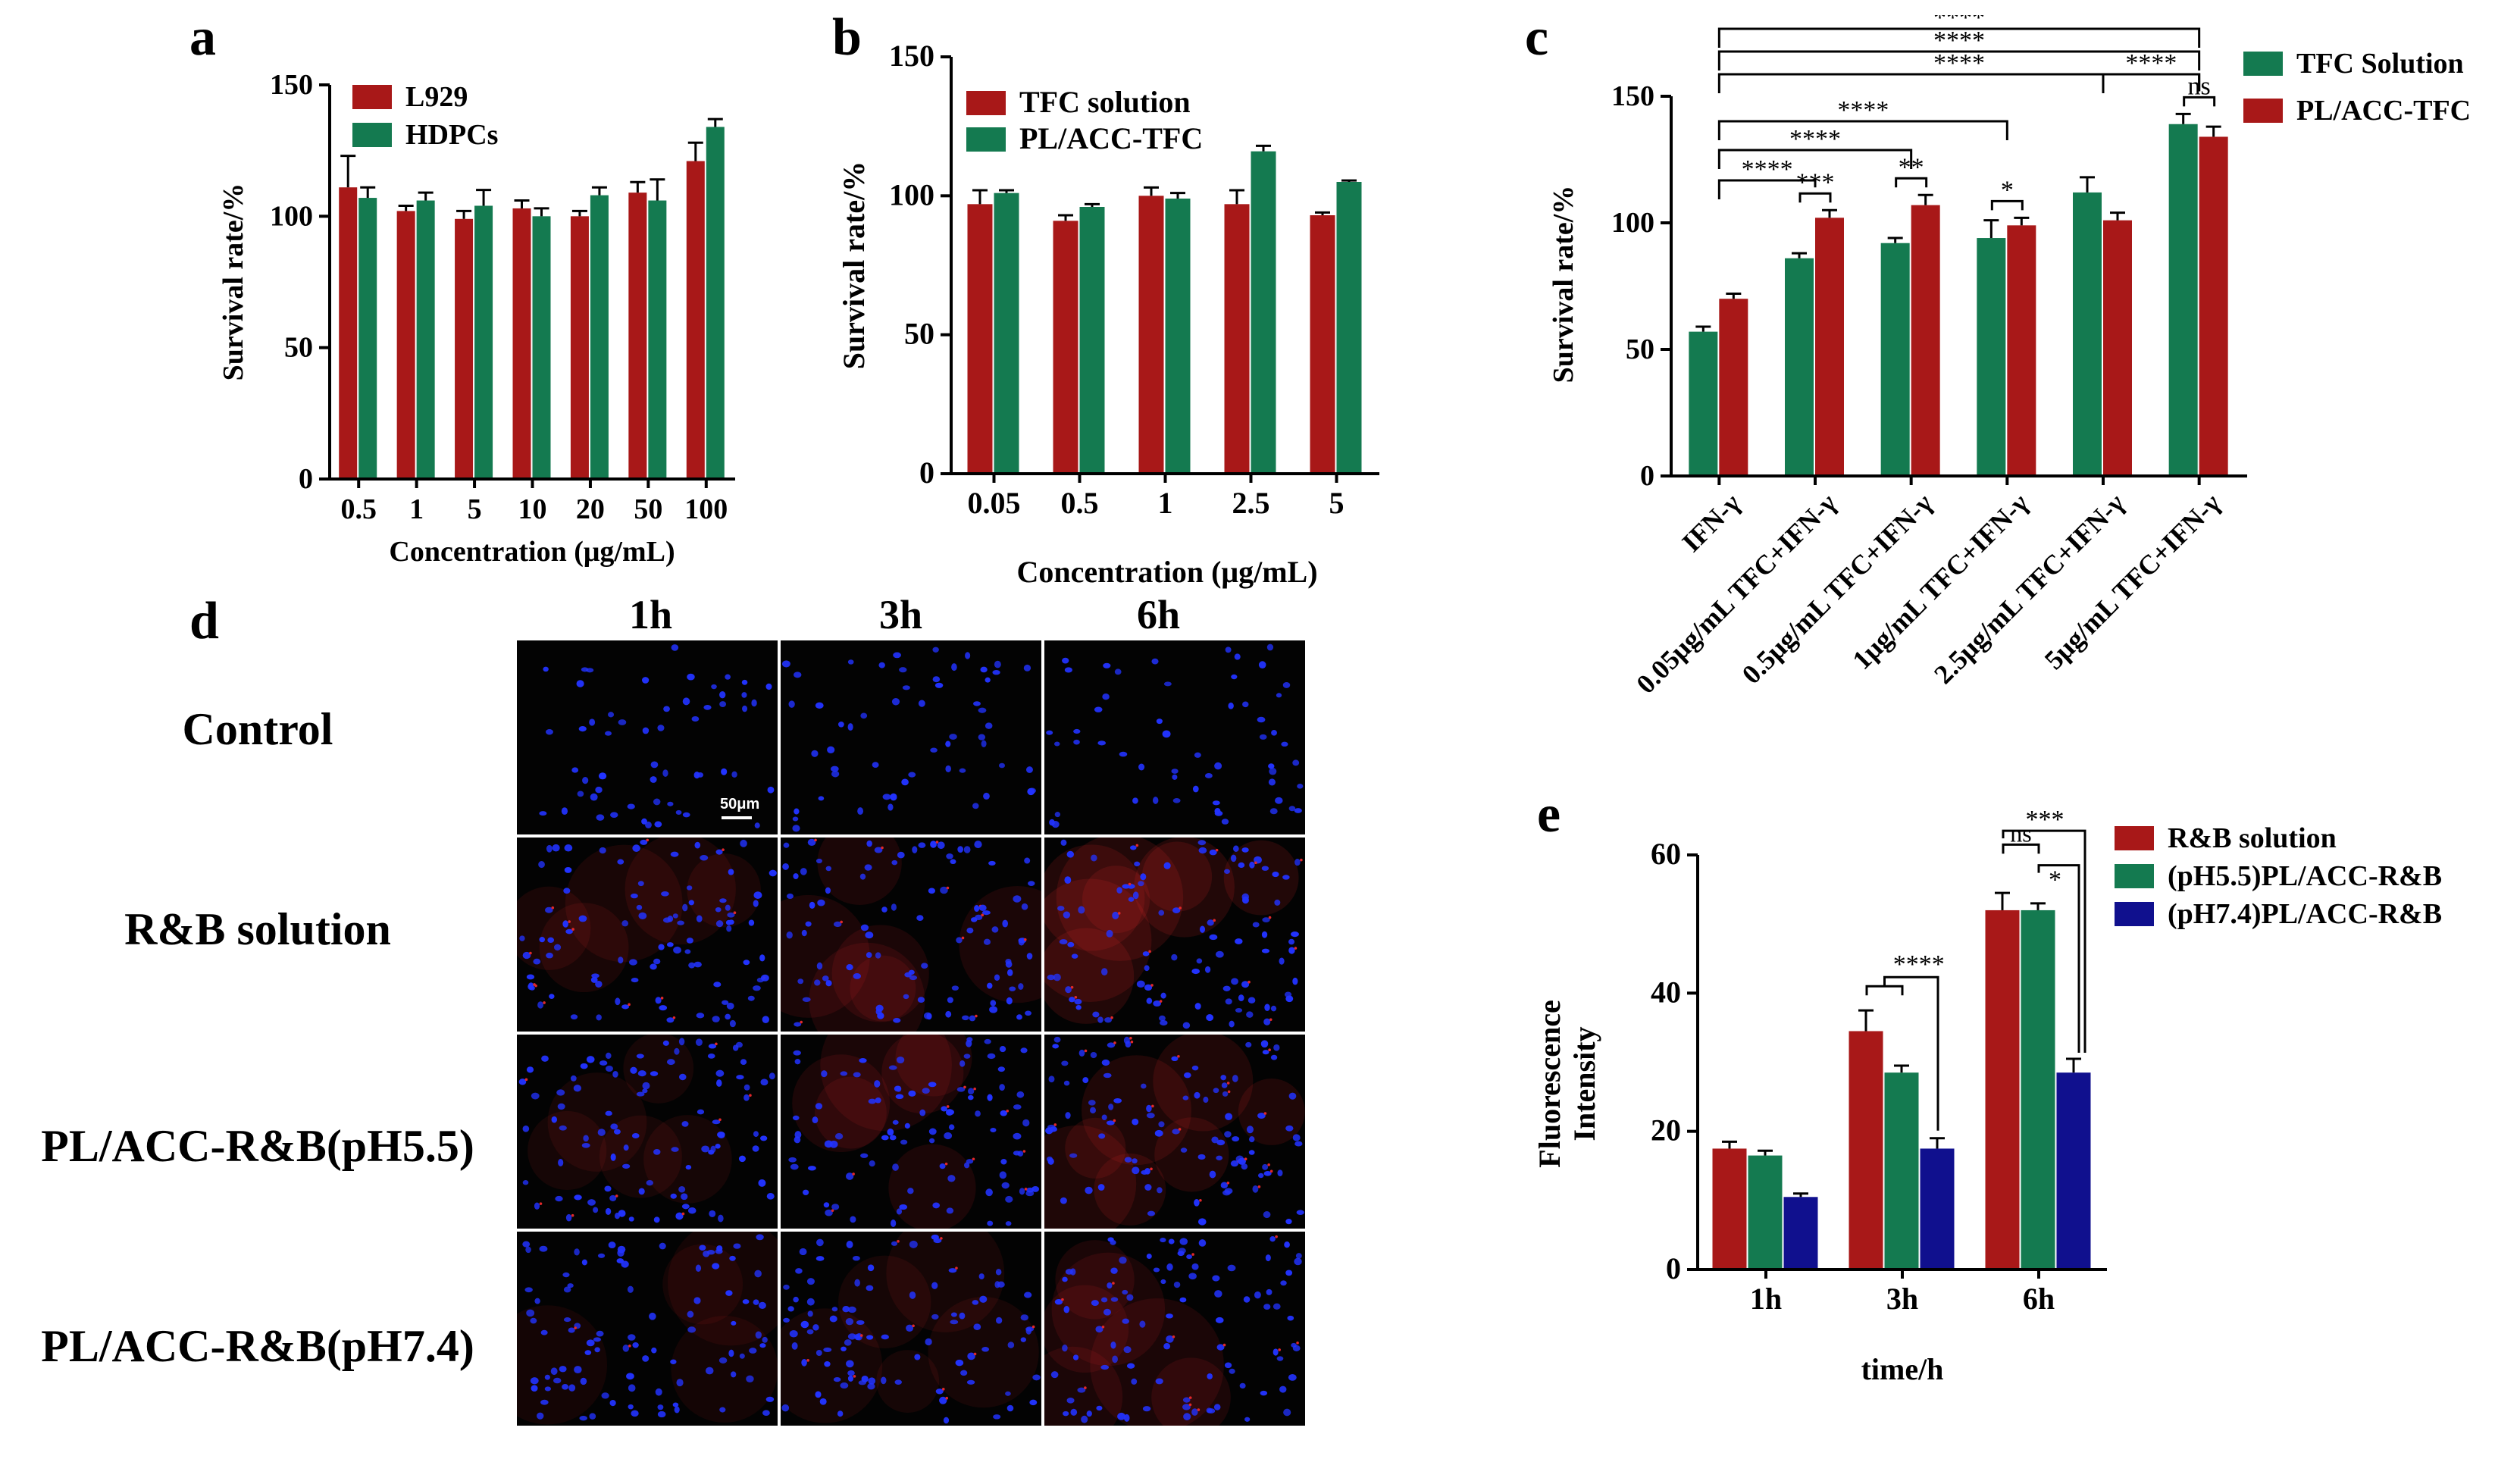 The image size is (2520, 1459). I want to click on micrograph-image-r2-c2, so click(1174, 1132).